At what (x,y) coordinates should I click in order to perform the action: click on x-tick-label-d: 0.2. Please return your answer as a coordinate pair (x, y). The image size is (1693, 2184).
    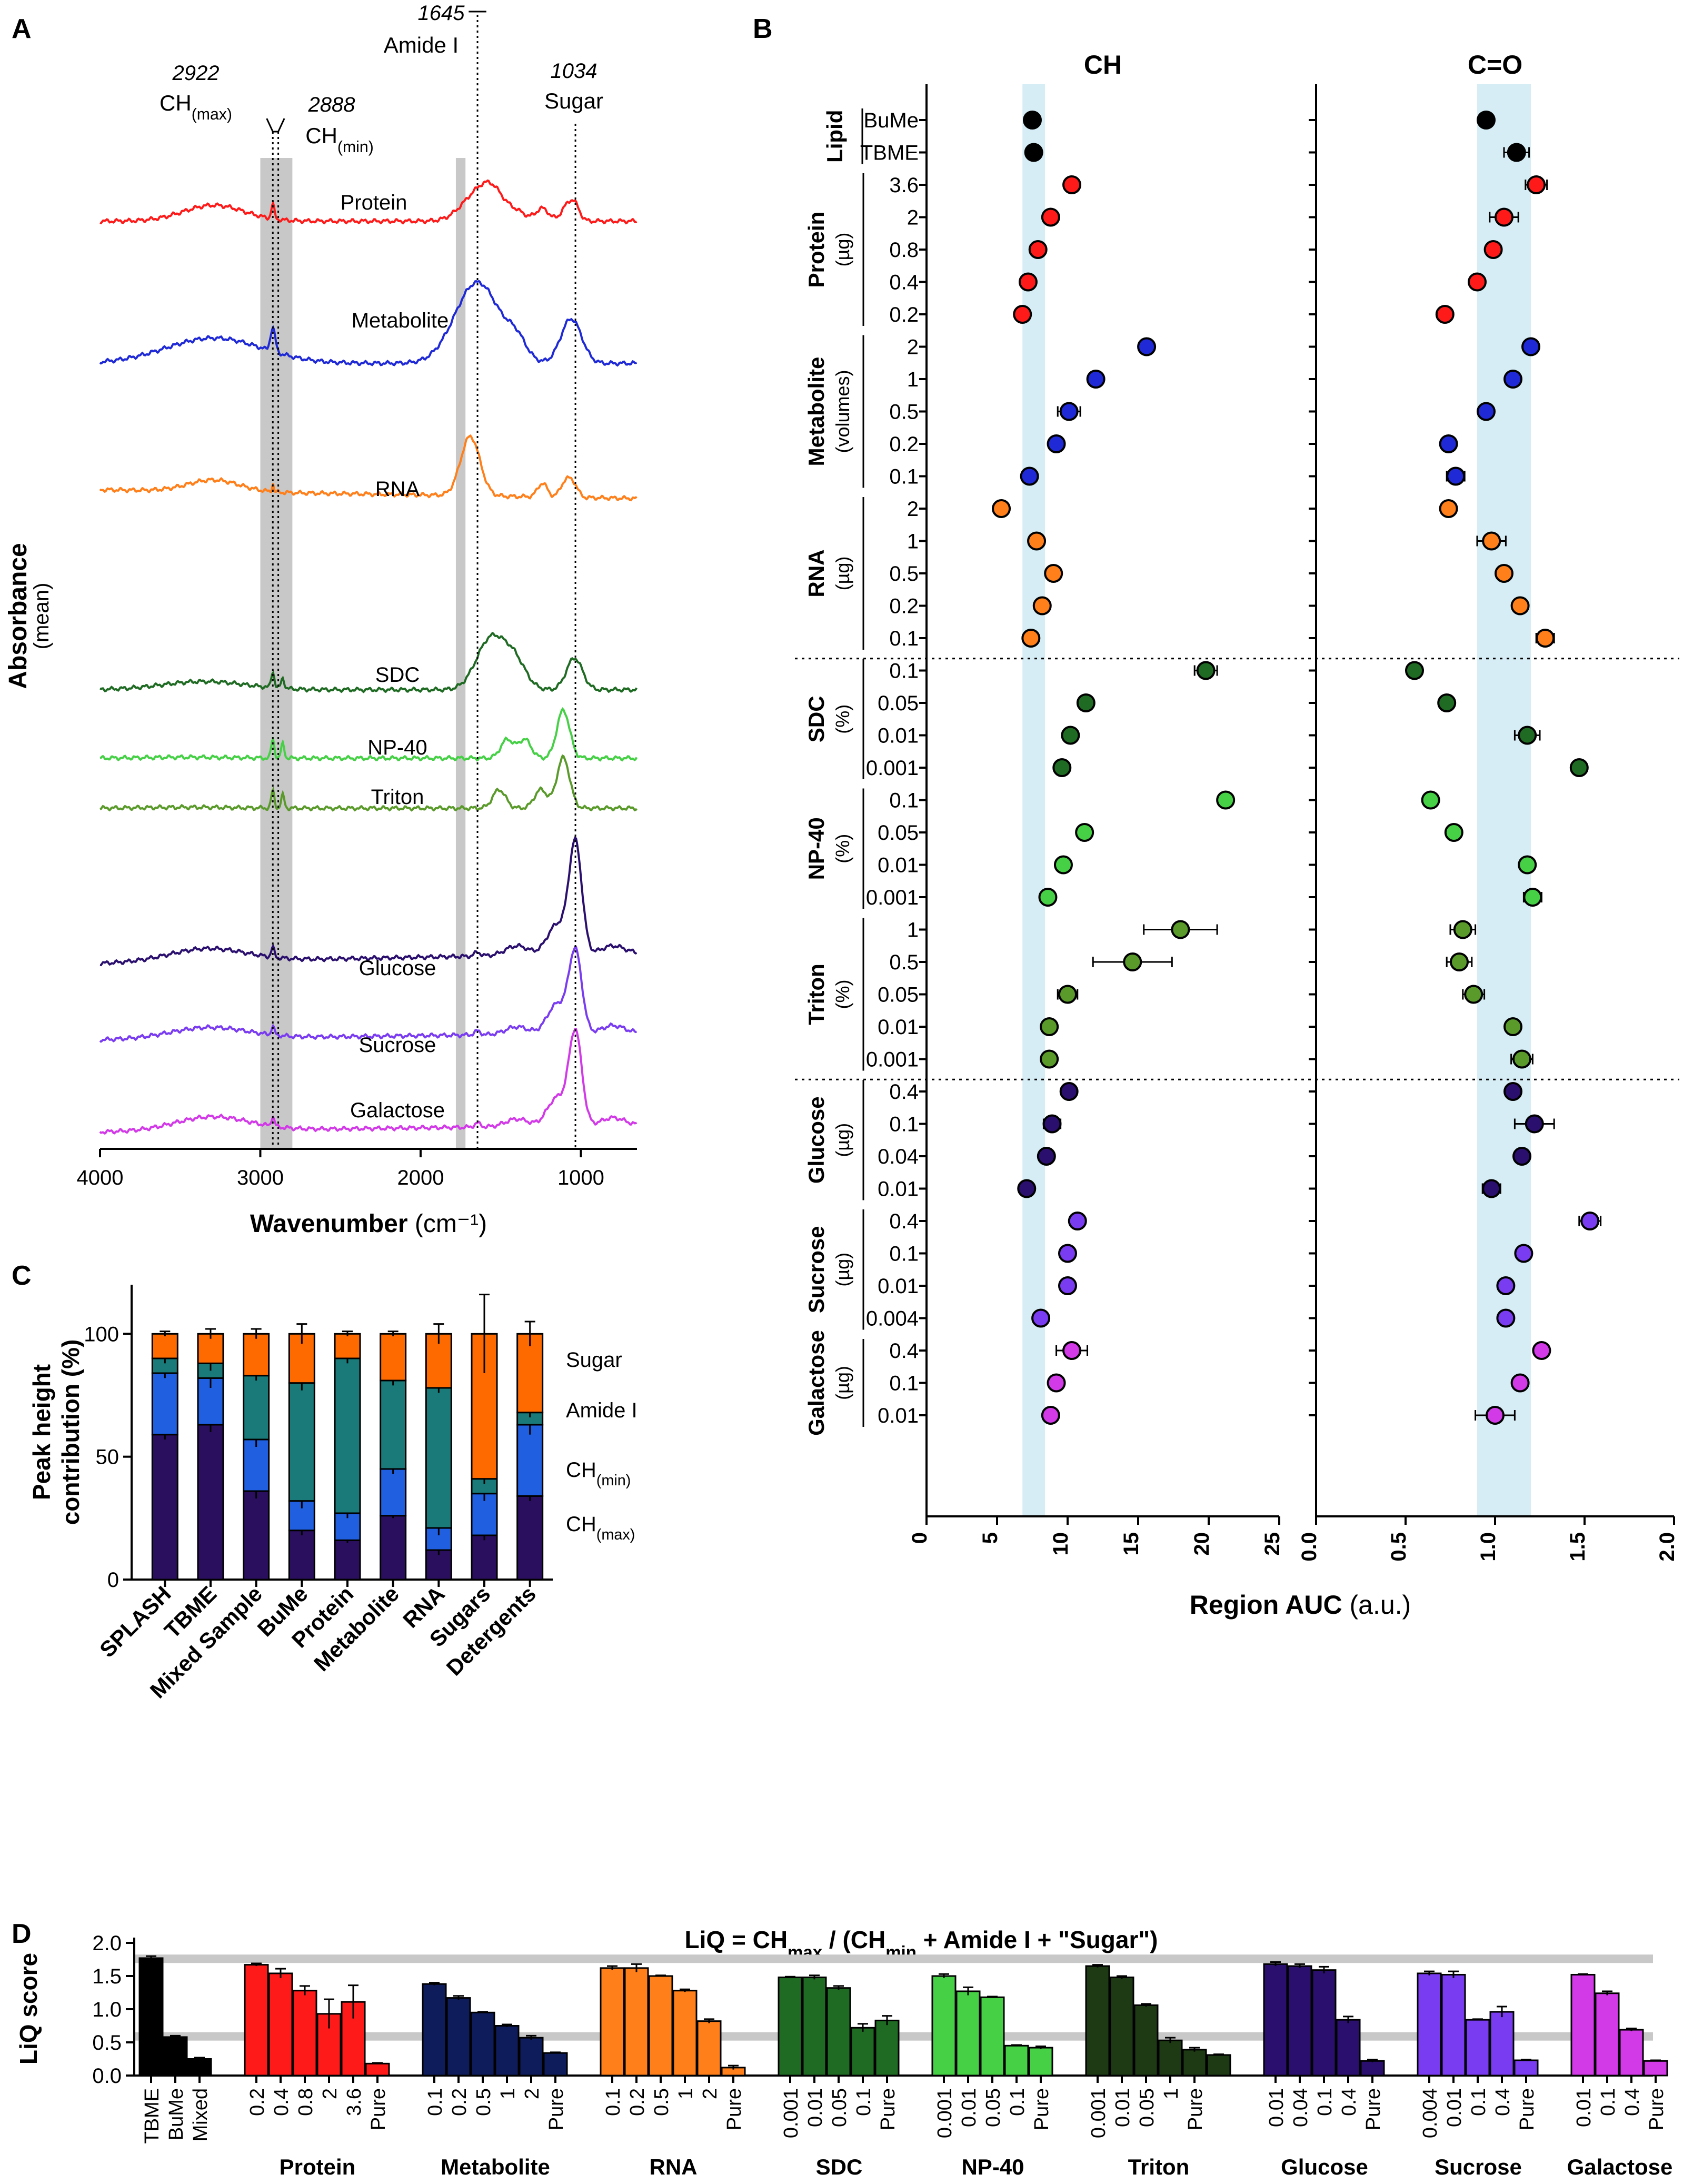
    Looking at the image, I should click on (460, 2102).